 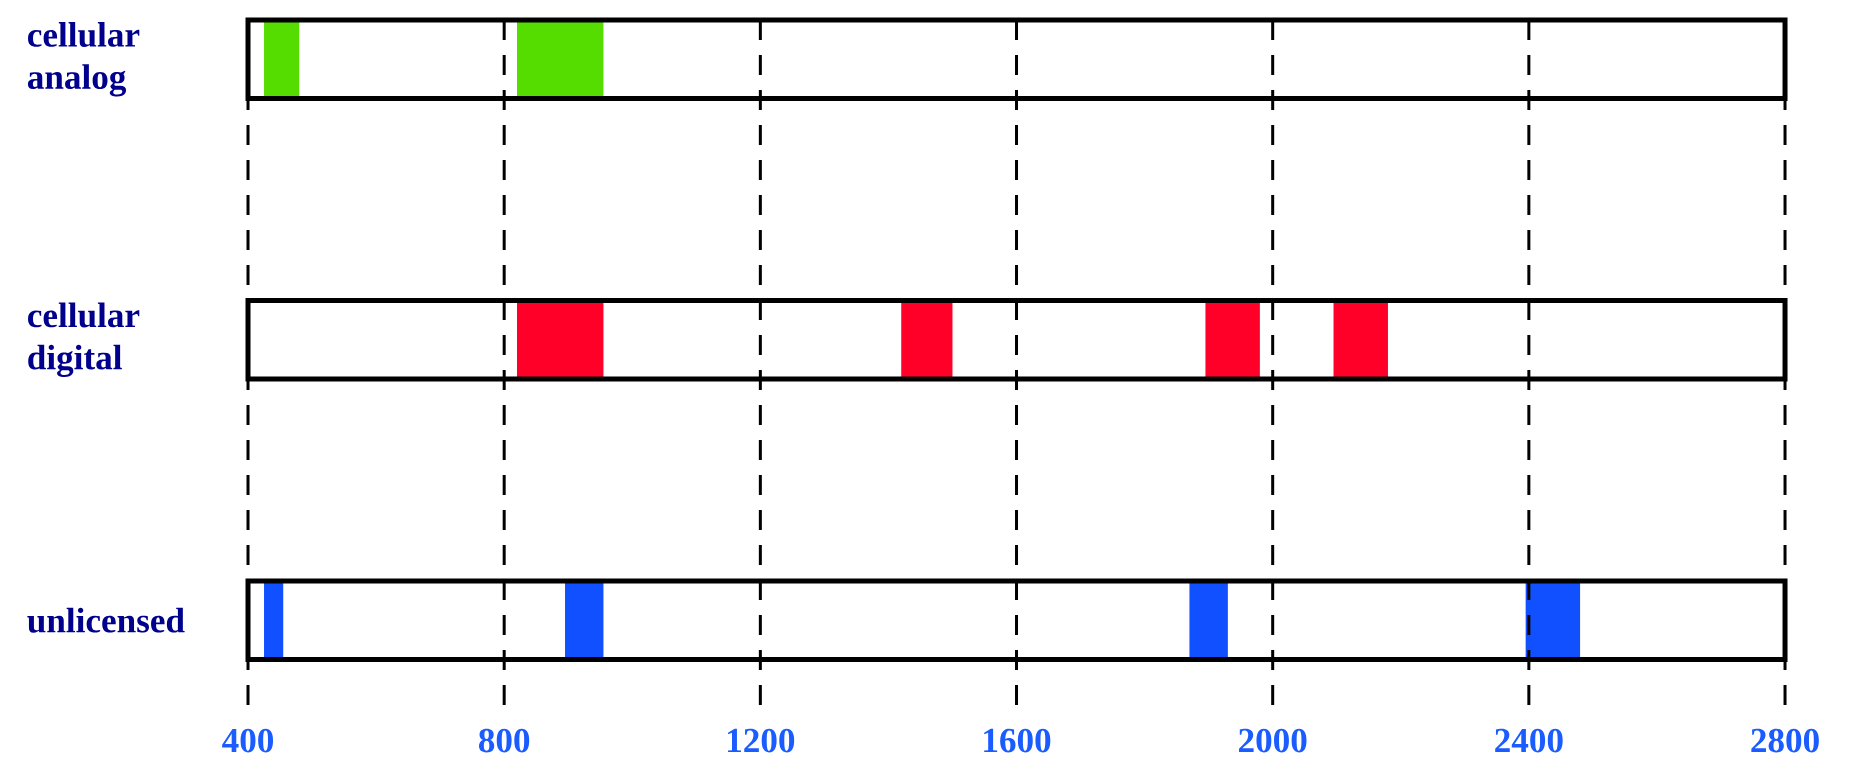 I want to click on x-tick-label: 2400, so click(x=1529, y=740).